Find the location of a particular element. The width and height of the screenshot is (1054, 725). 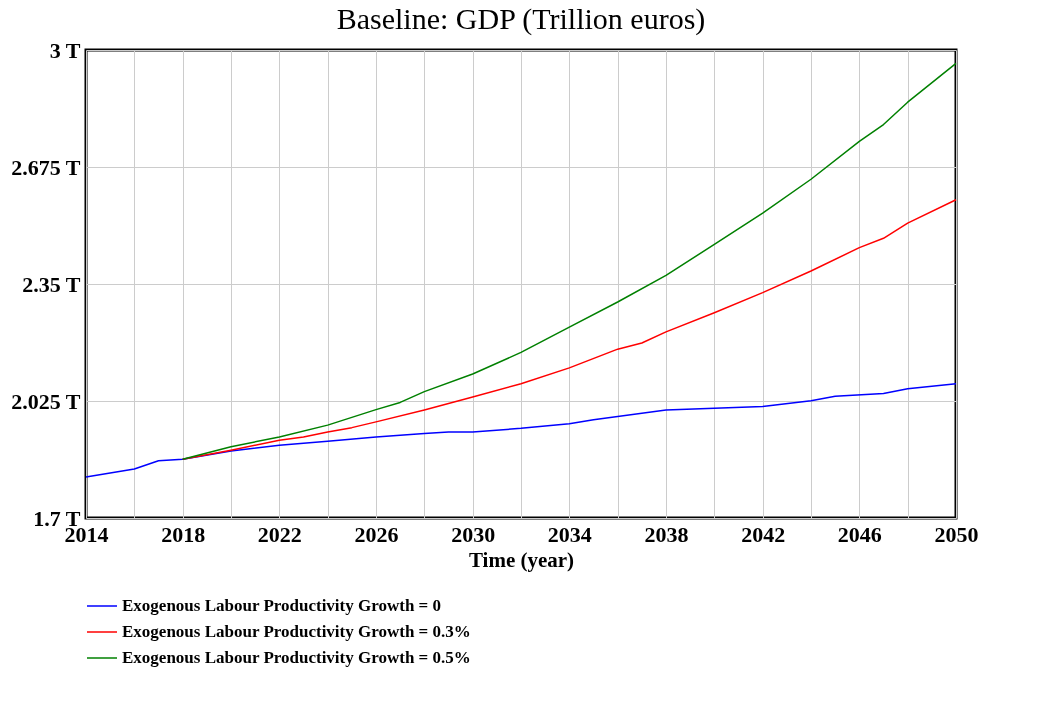

x-tick-label: 2046 is located at coordinates (859, 534).